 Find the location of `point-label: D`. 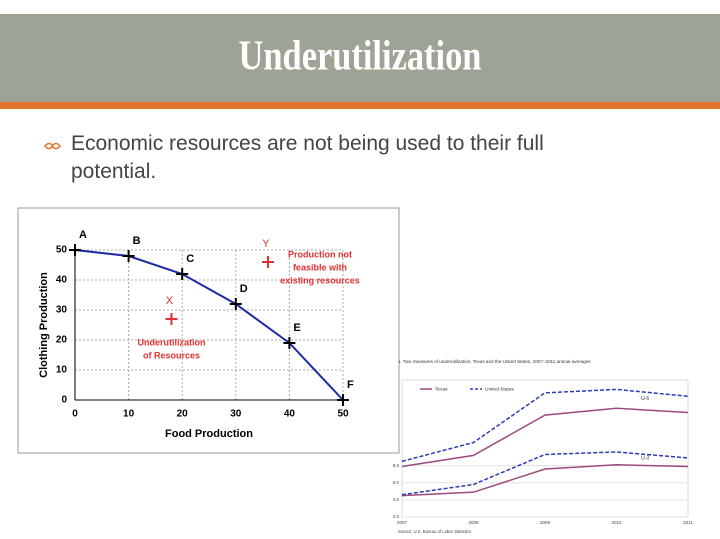

point-label: D is located at coordinates (244, 289).